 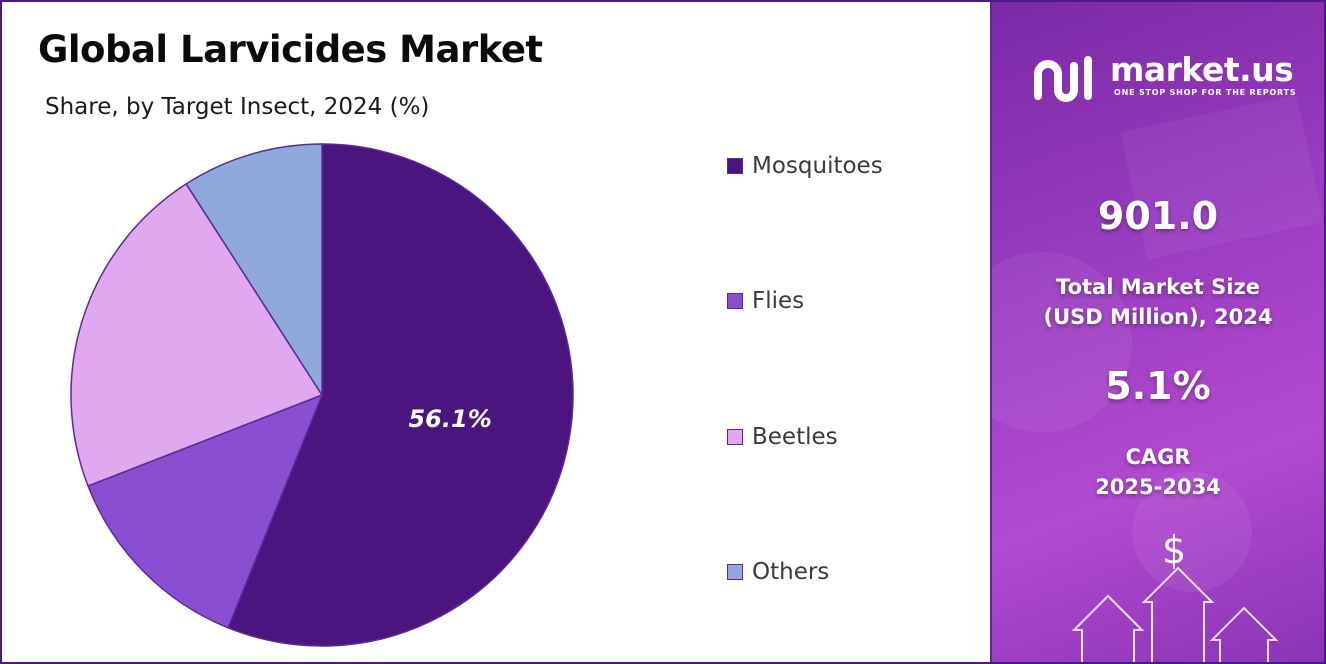 What do you see at coordinates (991, 332) in the screenshot?
I see `panel-divider` at bounding box center [991, 332].